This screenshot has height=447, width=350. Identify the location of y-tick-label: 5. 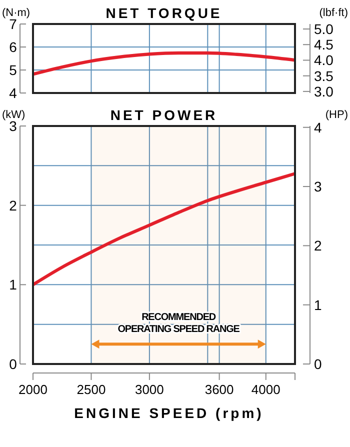
(13, 70).